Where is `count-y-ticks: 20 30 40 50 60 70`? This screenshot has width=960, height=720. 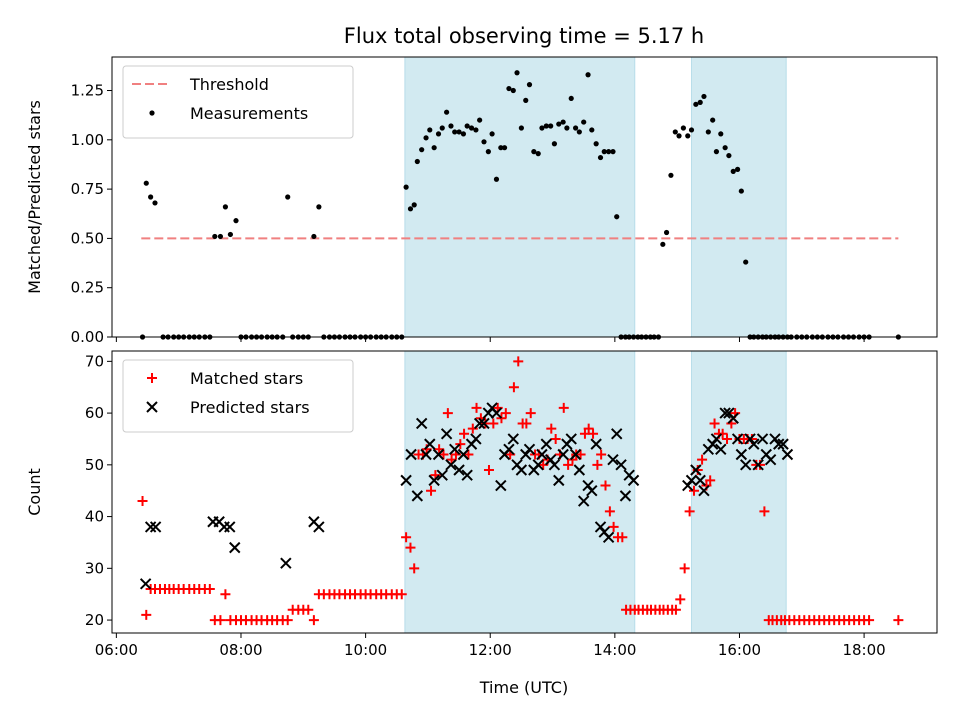 count-y-ticks: 20 30 40 50 60 70 is located at coordinates (98, 490).